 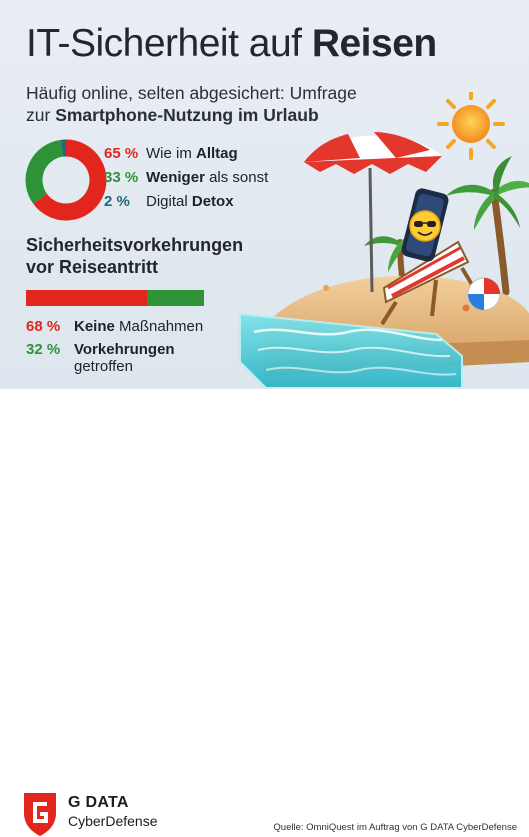 What do you see at coordinates (190, 201) in the screenshot?
I see `legend-label-detox: Digital Detox` at bounding box center [190, 201].